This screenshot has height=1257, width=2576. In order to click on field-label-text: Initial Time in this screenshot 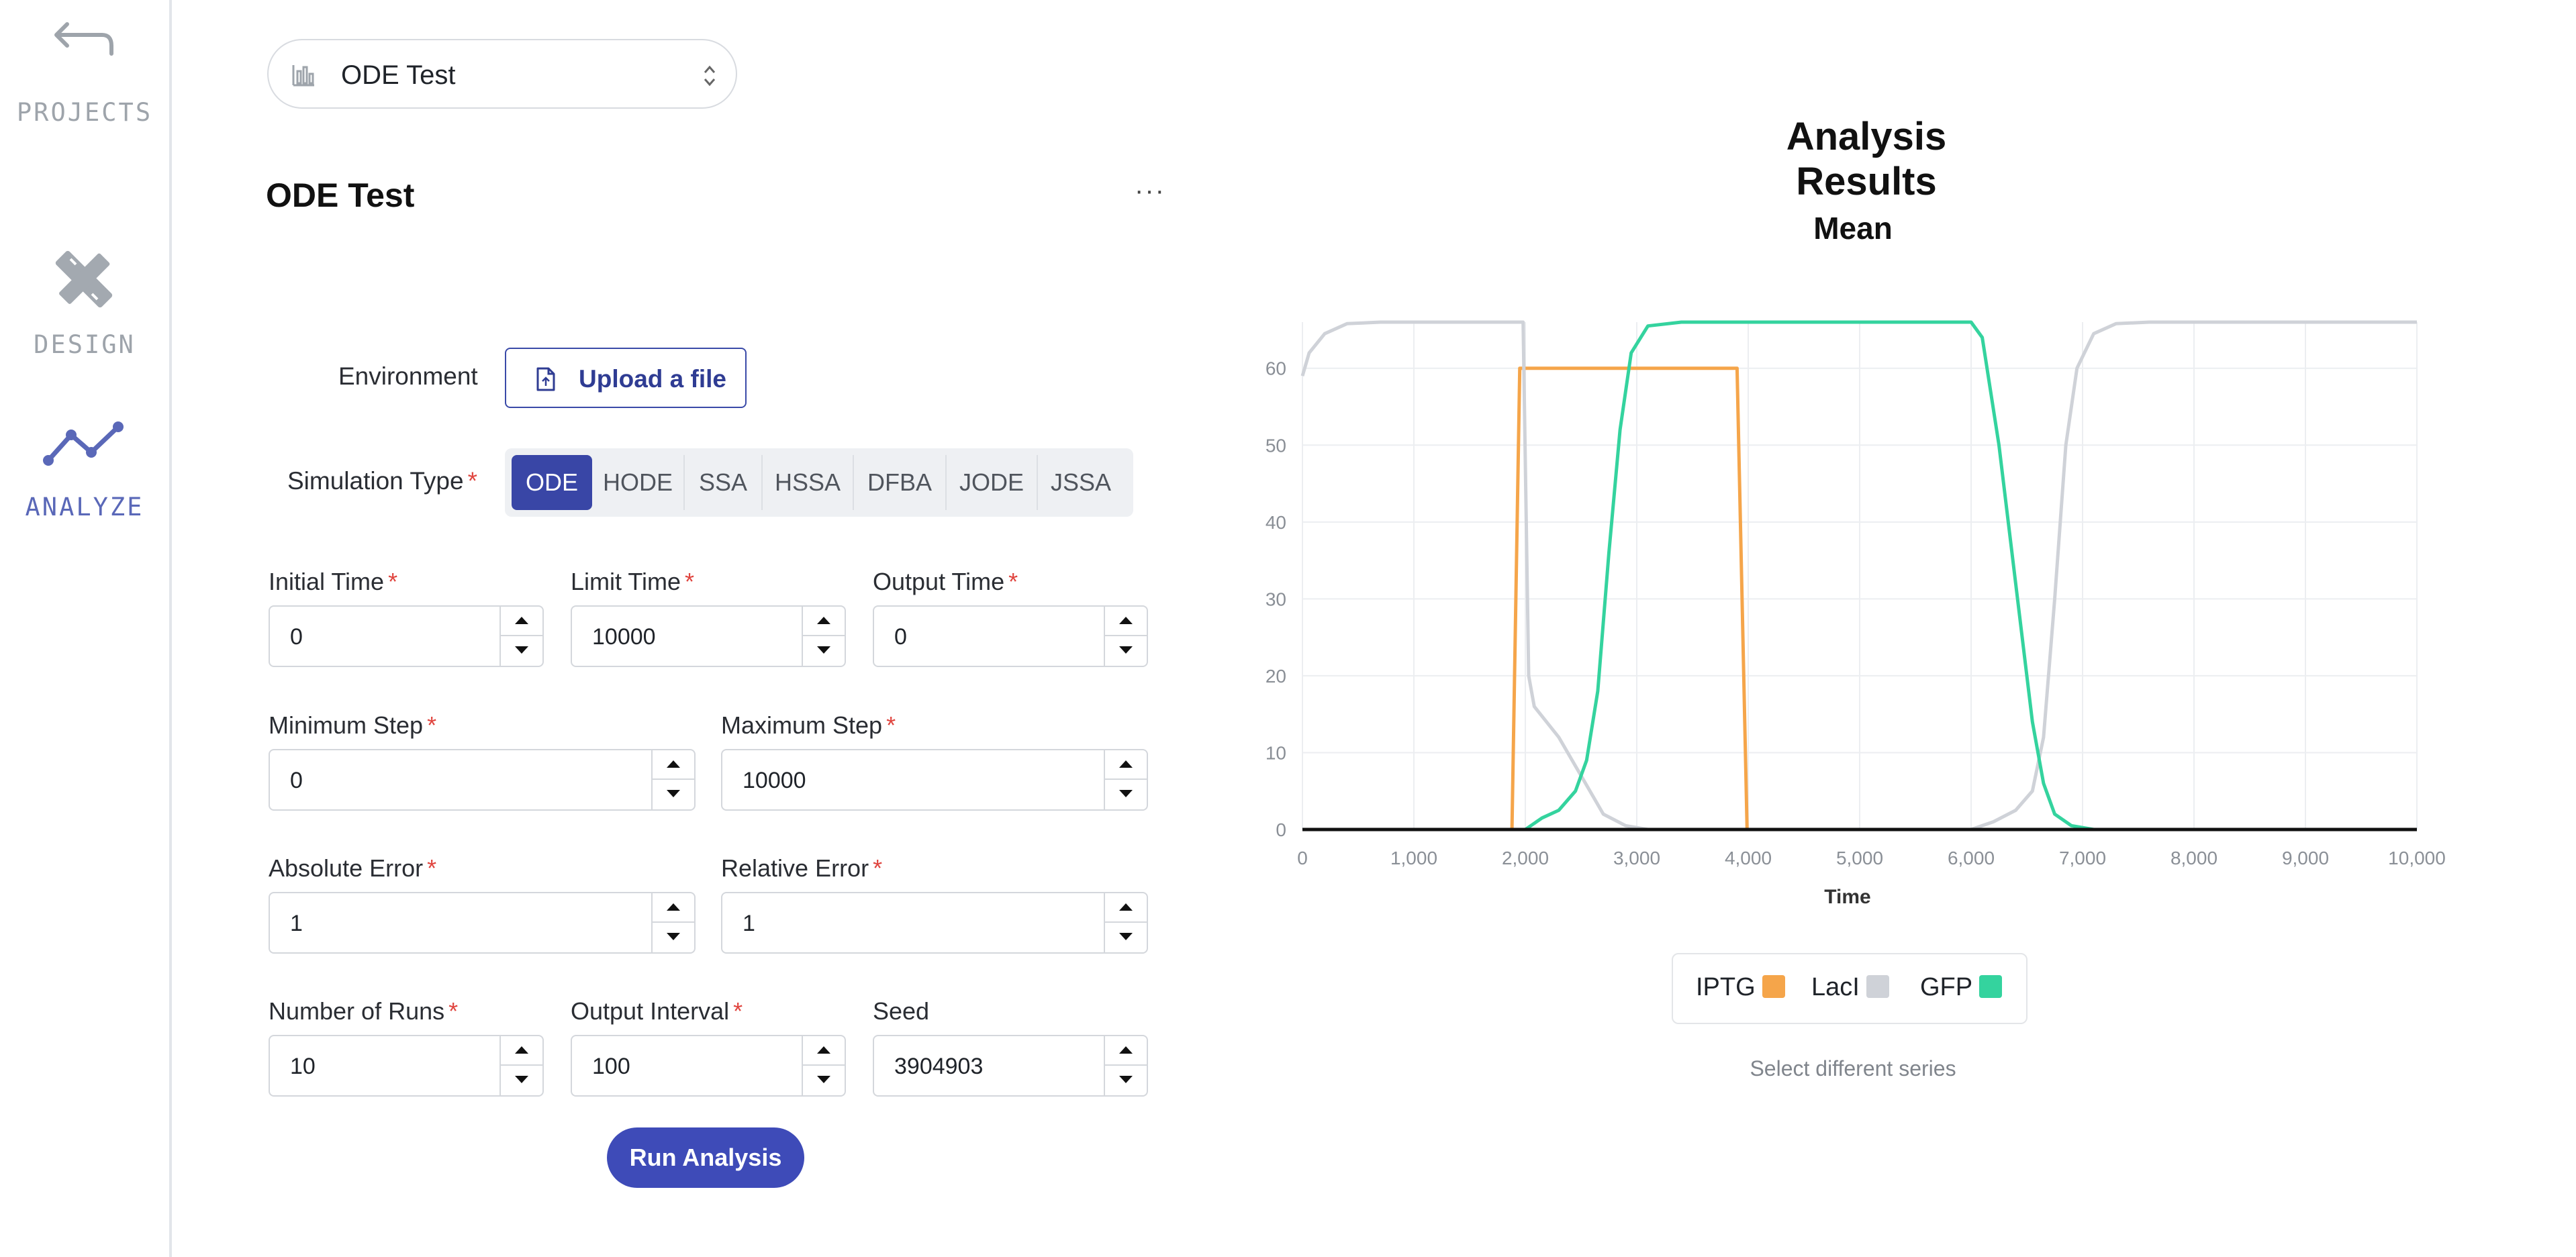, I will do `click(327, 581)`.